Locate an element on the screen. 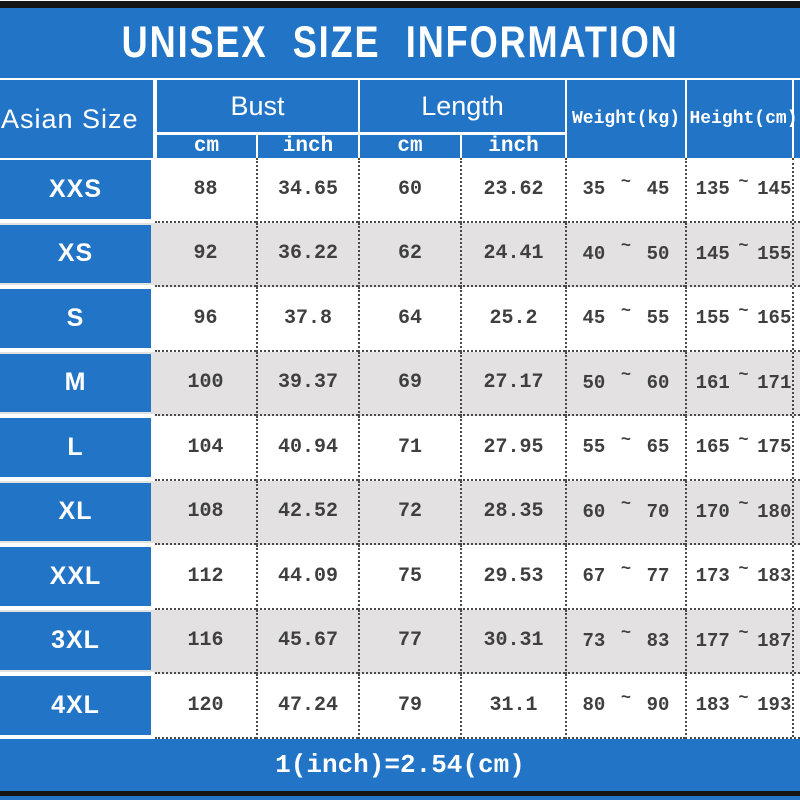  size-cell: XXL is located at coordinates (77, 577).